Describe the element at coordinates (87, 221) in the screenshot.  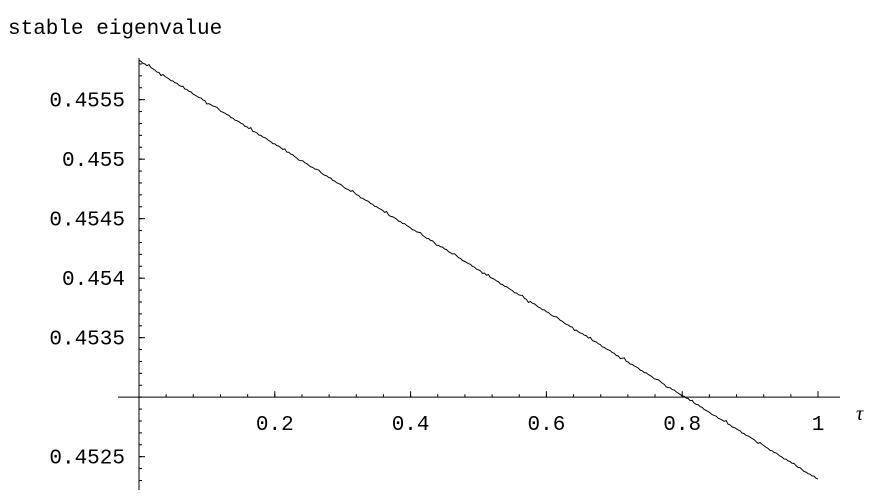
I see `y-tick-label: 0.4545` at that location.